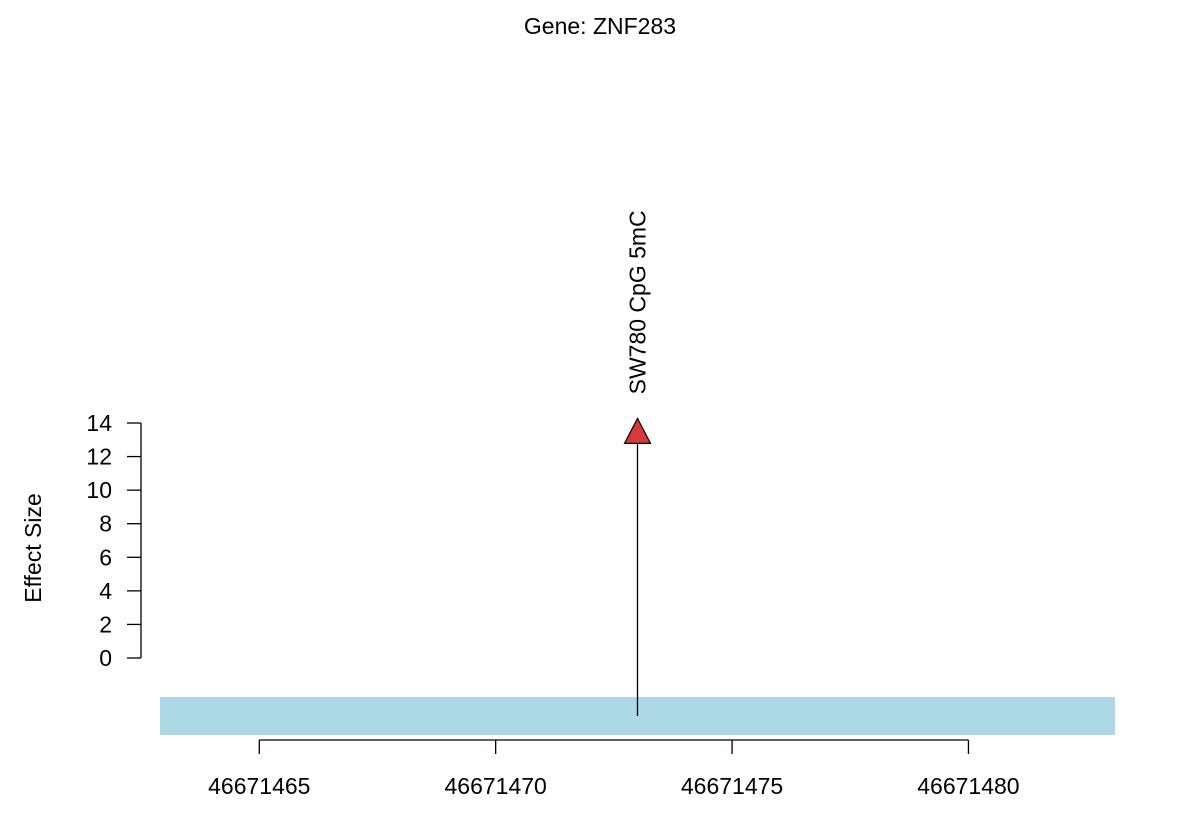 Image resolution: width=1200 pixels, height=830 pixels. What do you see at coordinates (99, 423) in the screenshot?
I see `y-tick-label: 14` at bounding box center [99, 423].